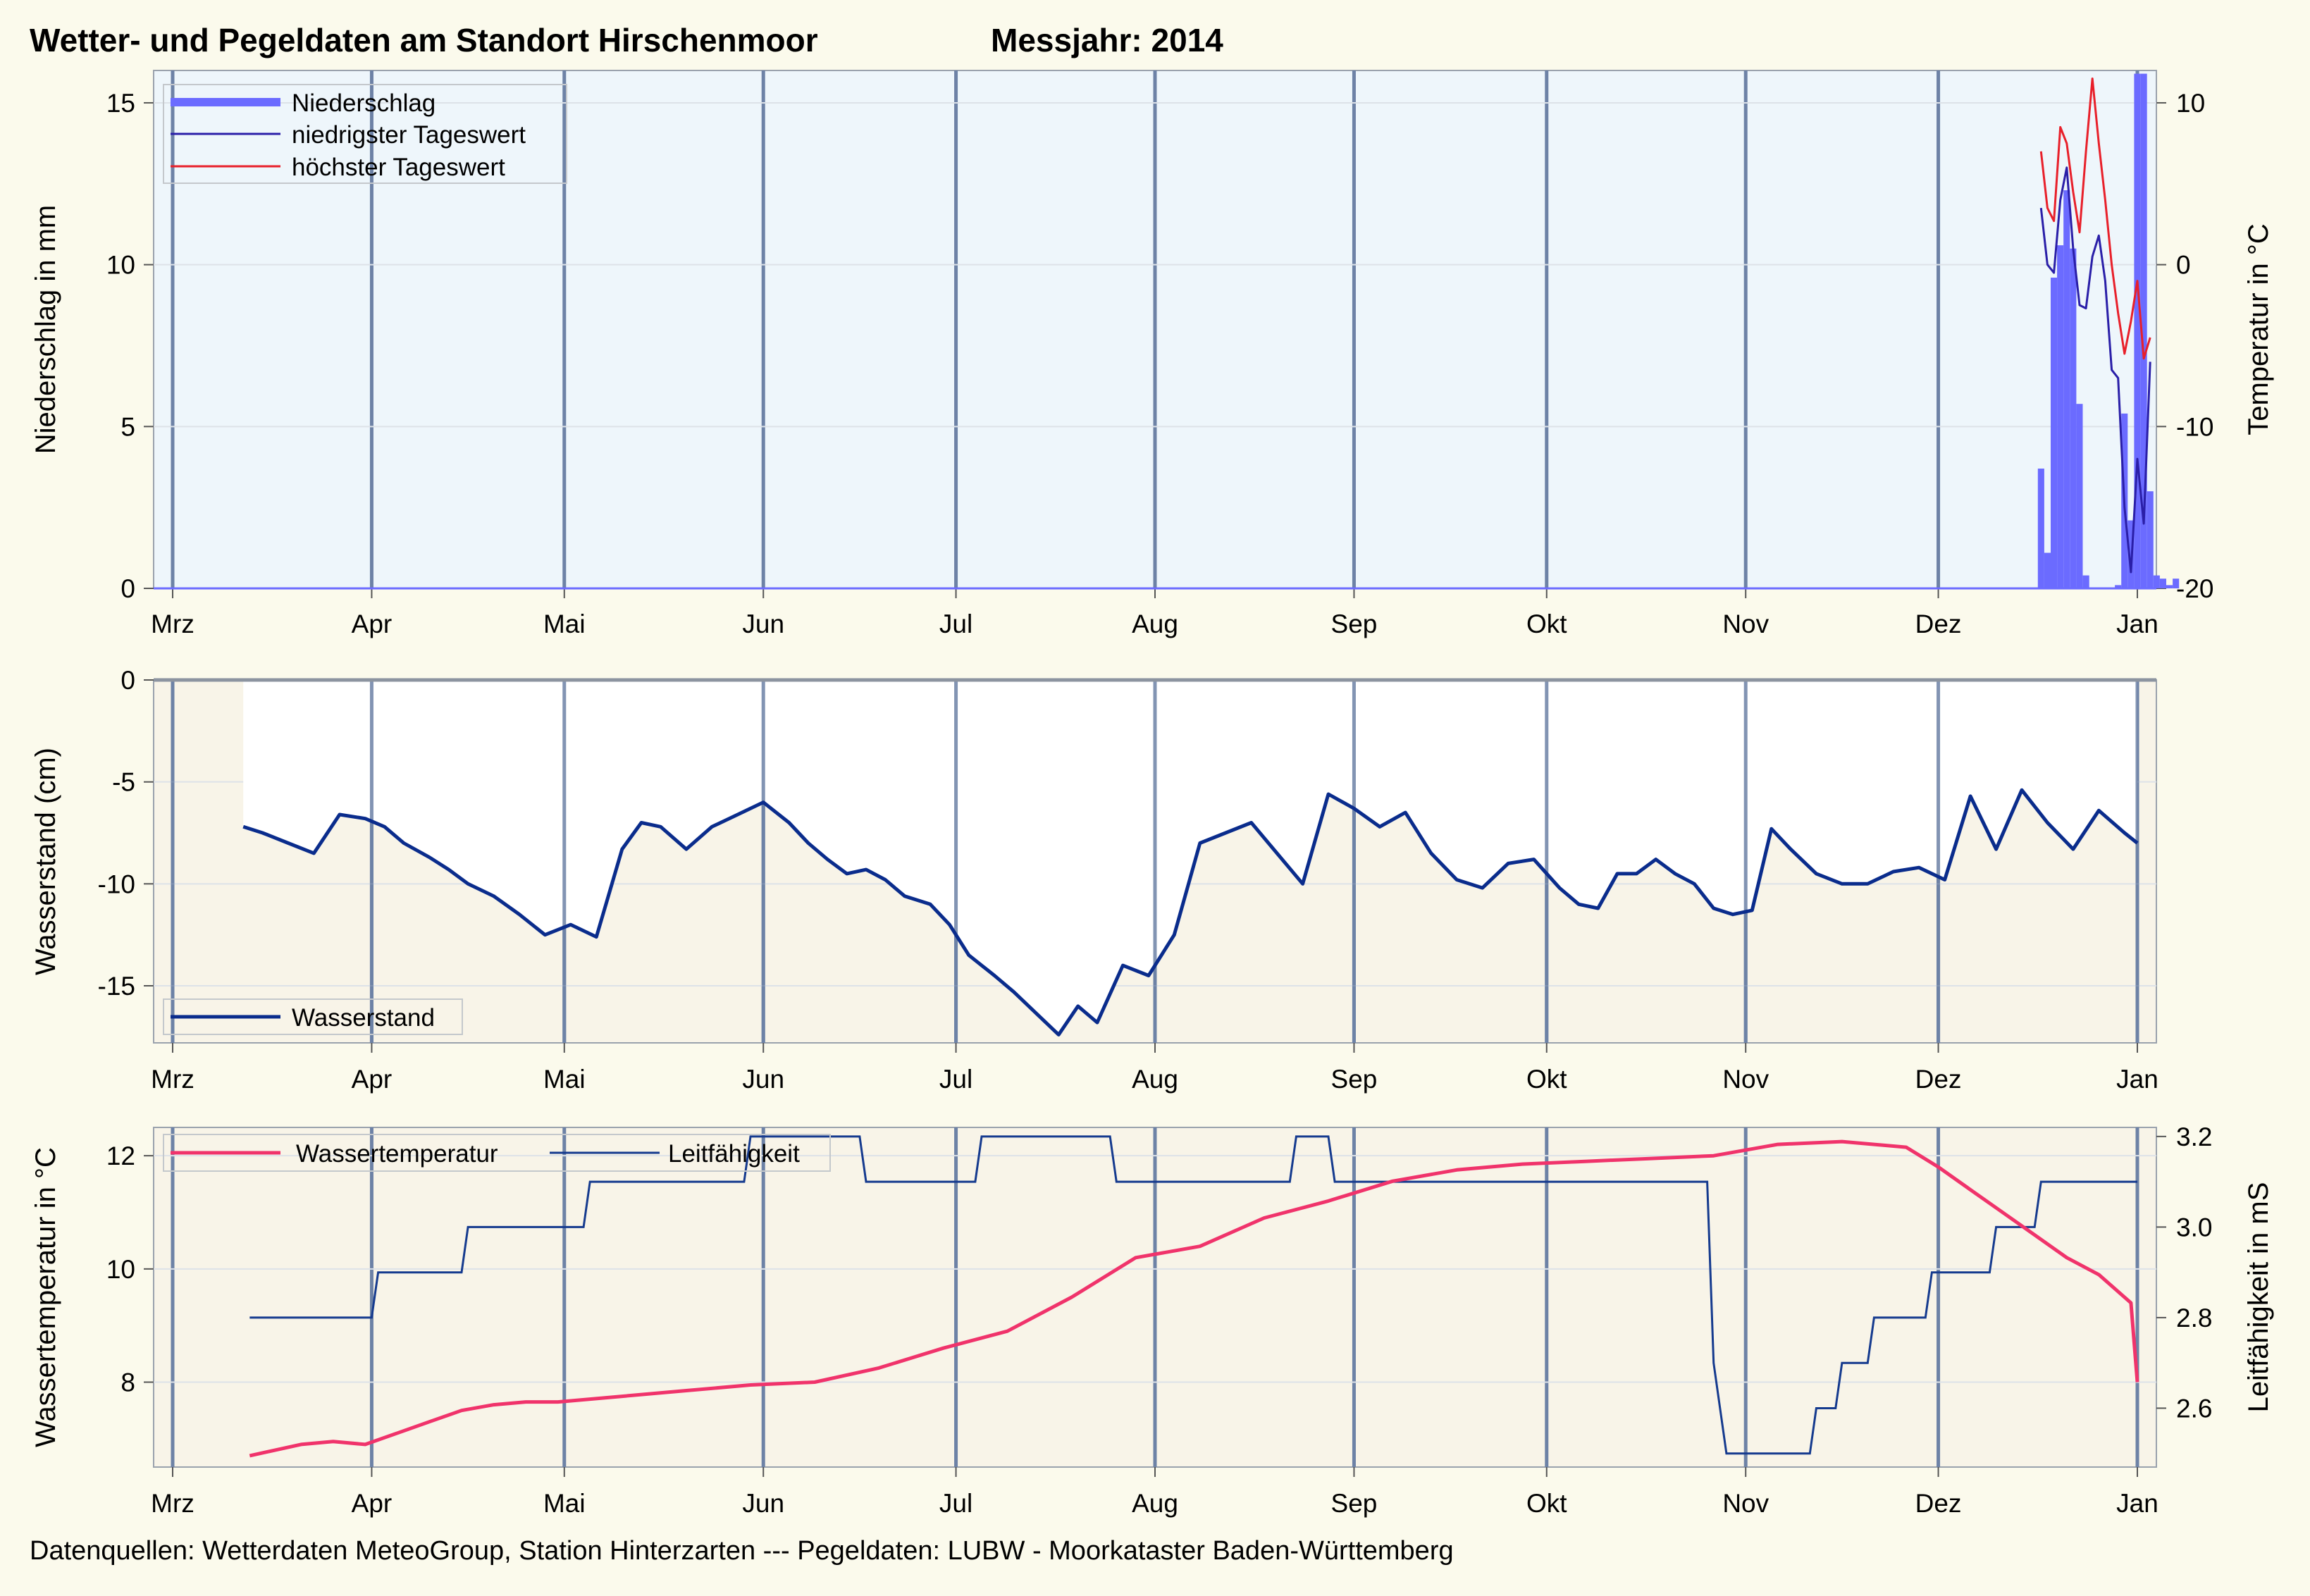 This screenshot has height=1596, width=2310. I want to click on y2-tick-label: -20, so click(2194, 589).